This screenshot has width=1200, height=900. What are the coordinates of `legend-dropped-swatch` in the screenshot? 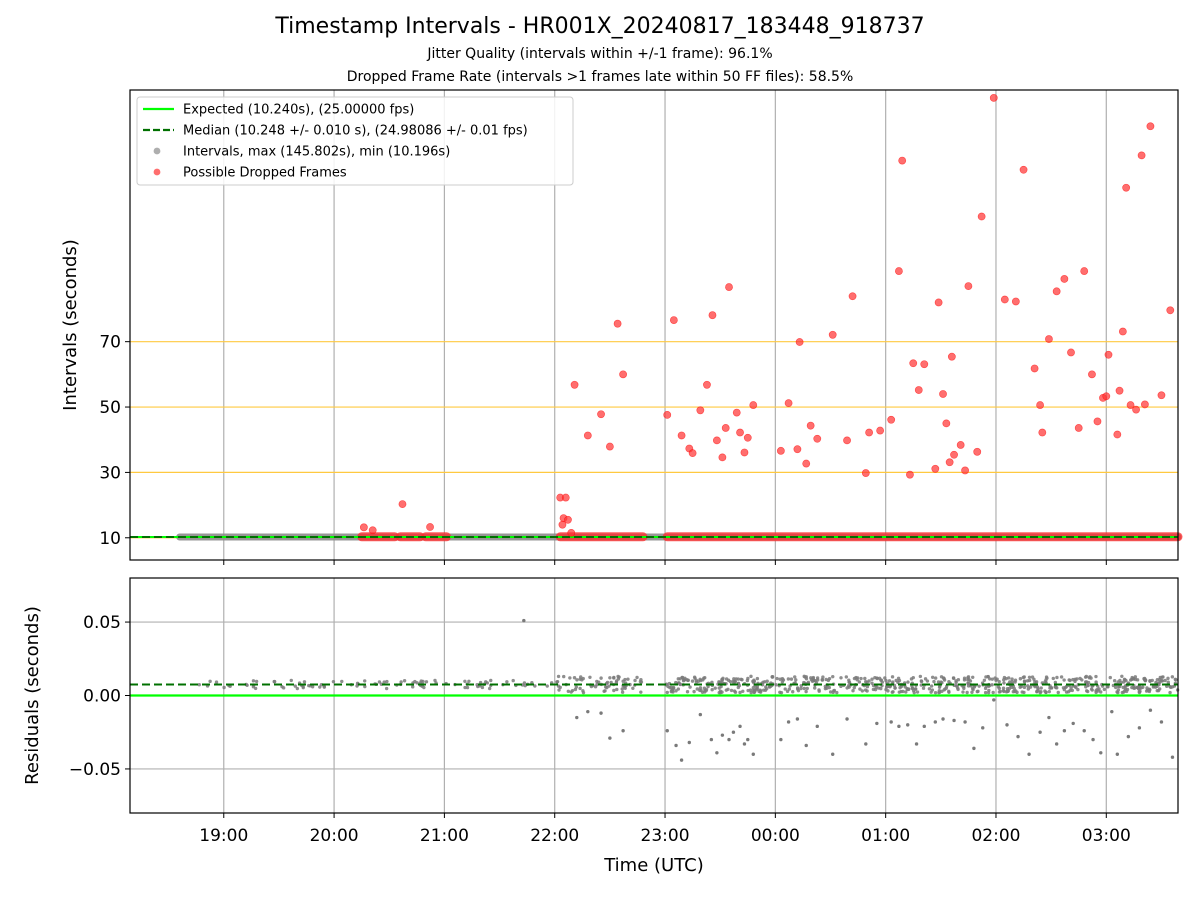 It's located at (157, 172).